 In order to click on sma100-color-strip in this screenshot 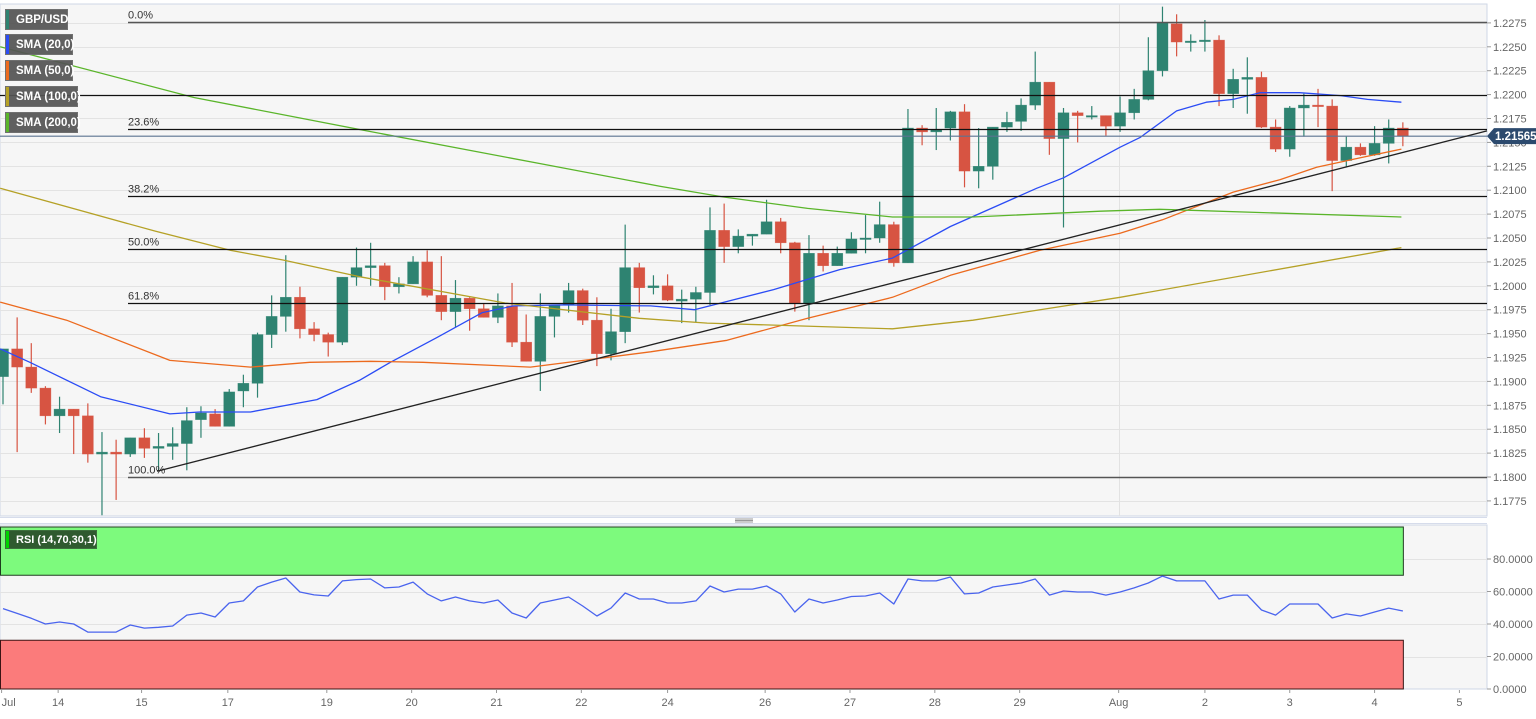, I will do `click(7, 96)`.